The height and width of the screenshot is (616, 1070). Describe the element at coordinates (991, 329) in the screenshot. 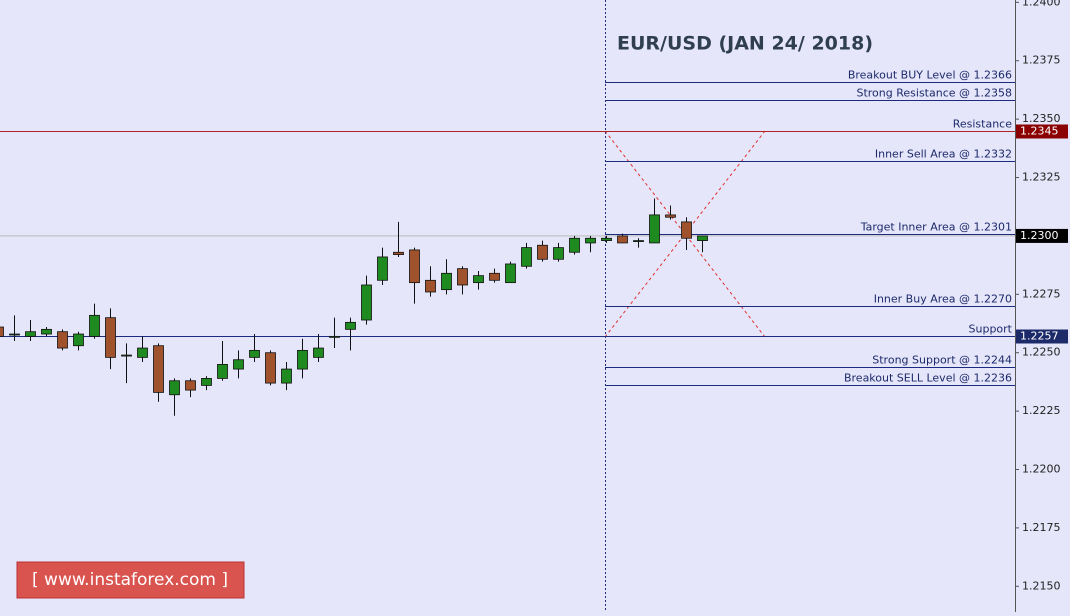

I see `level-label: Support` at that location.